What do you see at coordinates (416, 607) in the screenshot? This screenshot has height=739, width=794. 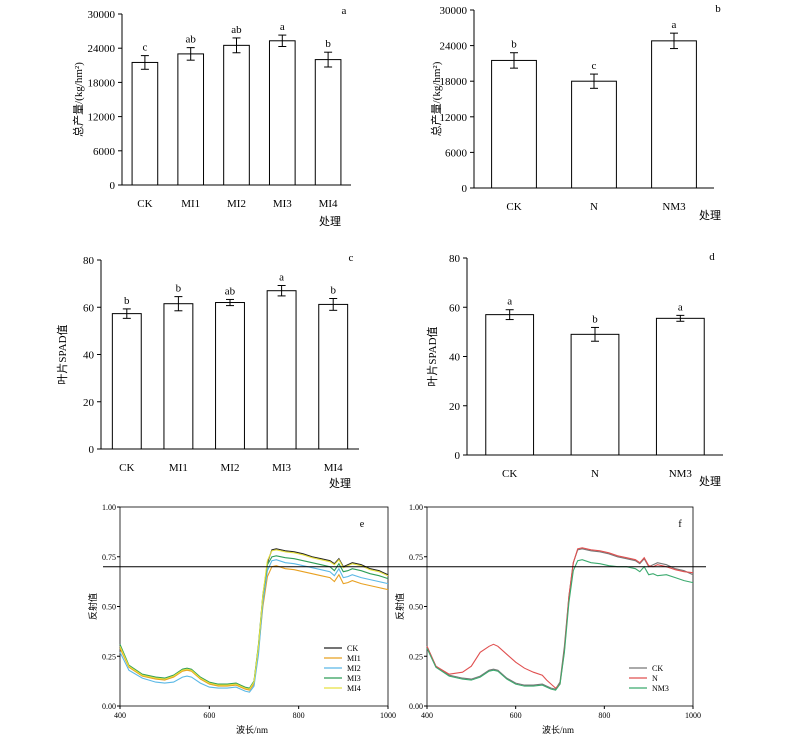 I see `y-tick-label: 0.50` at bounding box center [416, 607].